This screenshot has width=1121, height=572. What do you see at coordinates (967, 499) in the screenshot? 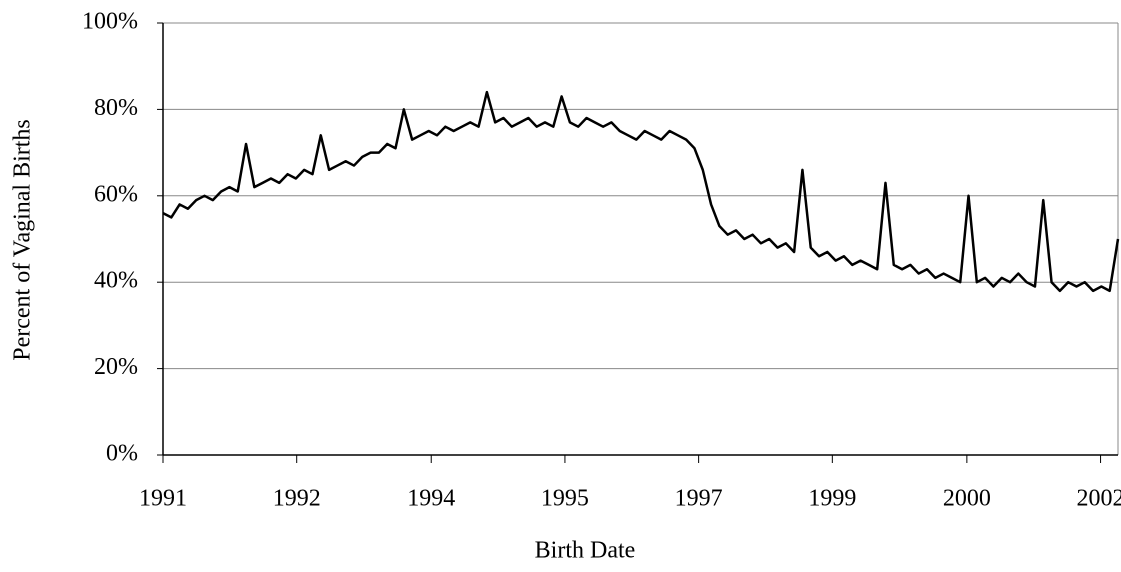
I see `x-tick-label: 2000` at bounding box center [967, 499].